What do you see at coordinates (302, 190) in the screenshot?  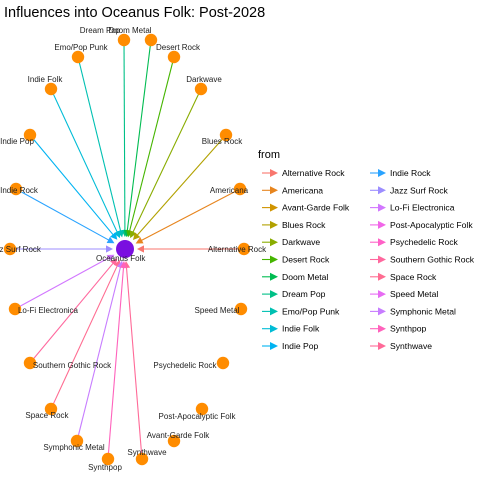 I see `legend-label: Americana` at bounding box center [302, 190].